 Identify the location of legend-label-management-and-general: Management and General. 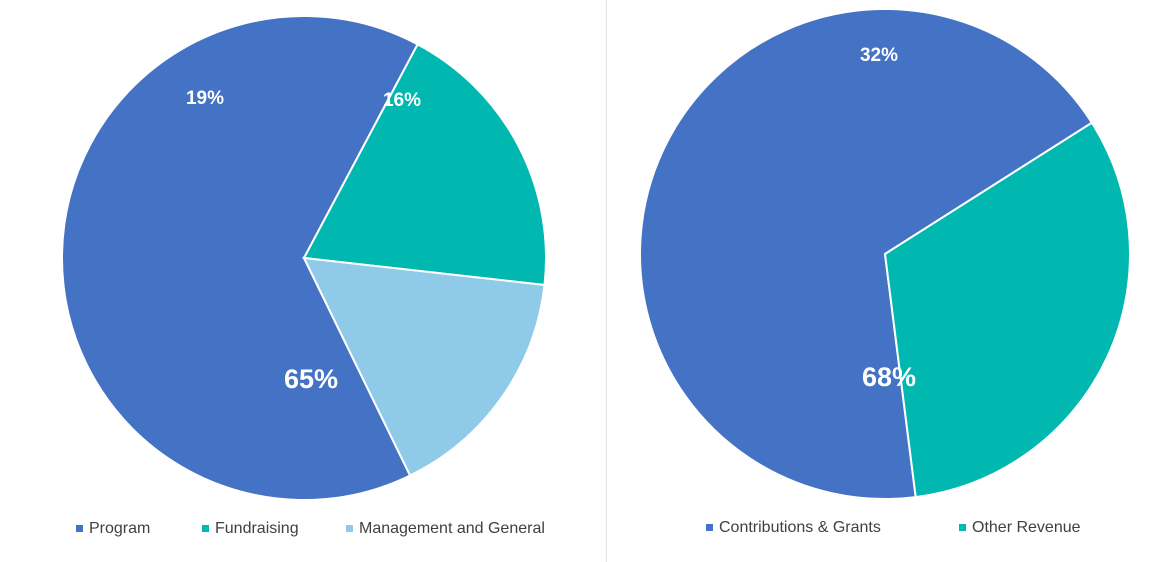
(452, 528).